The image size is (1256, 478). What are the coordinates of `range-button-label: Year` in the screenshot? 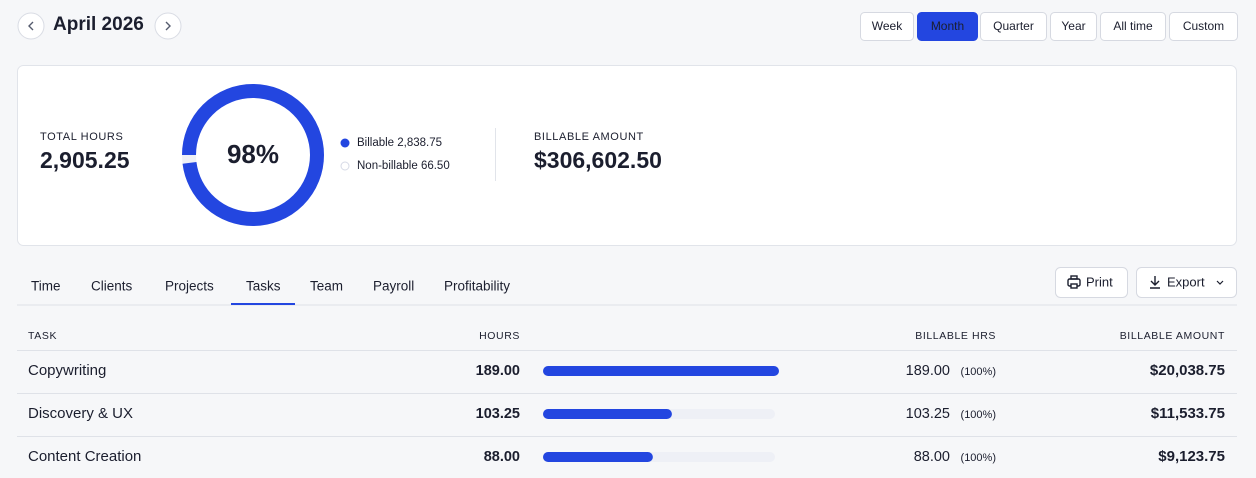 It's located at (1073, 26).